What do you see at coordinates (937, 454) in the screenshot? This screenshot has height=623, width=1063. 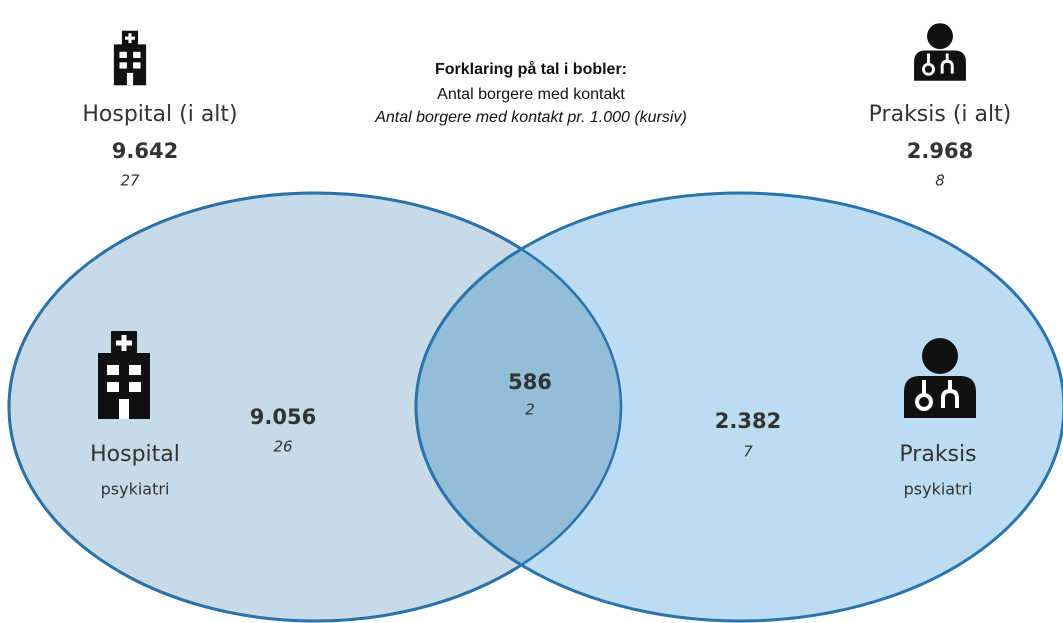 I see `set-label: Praksis` at bounding box center [937, 454].